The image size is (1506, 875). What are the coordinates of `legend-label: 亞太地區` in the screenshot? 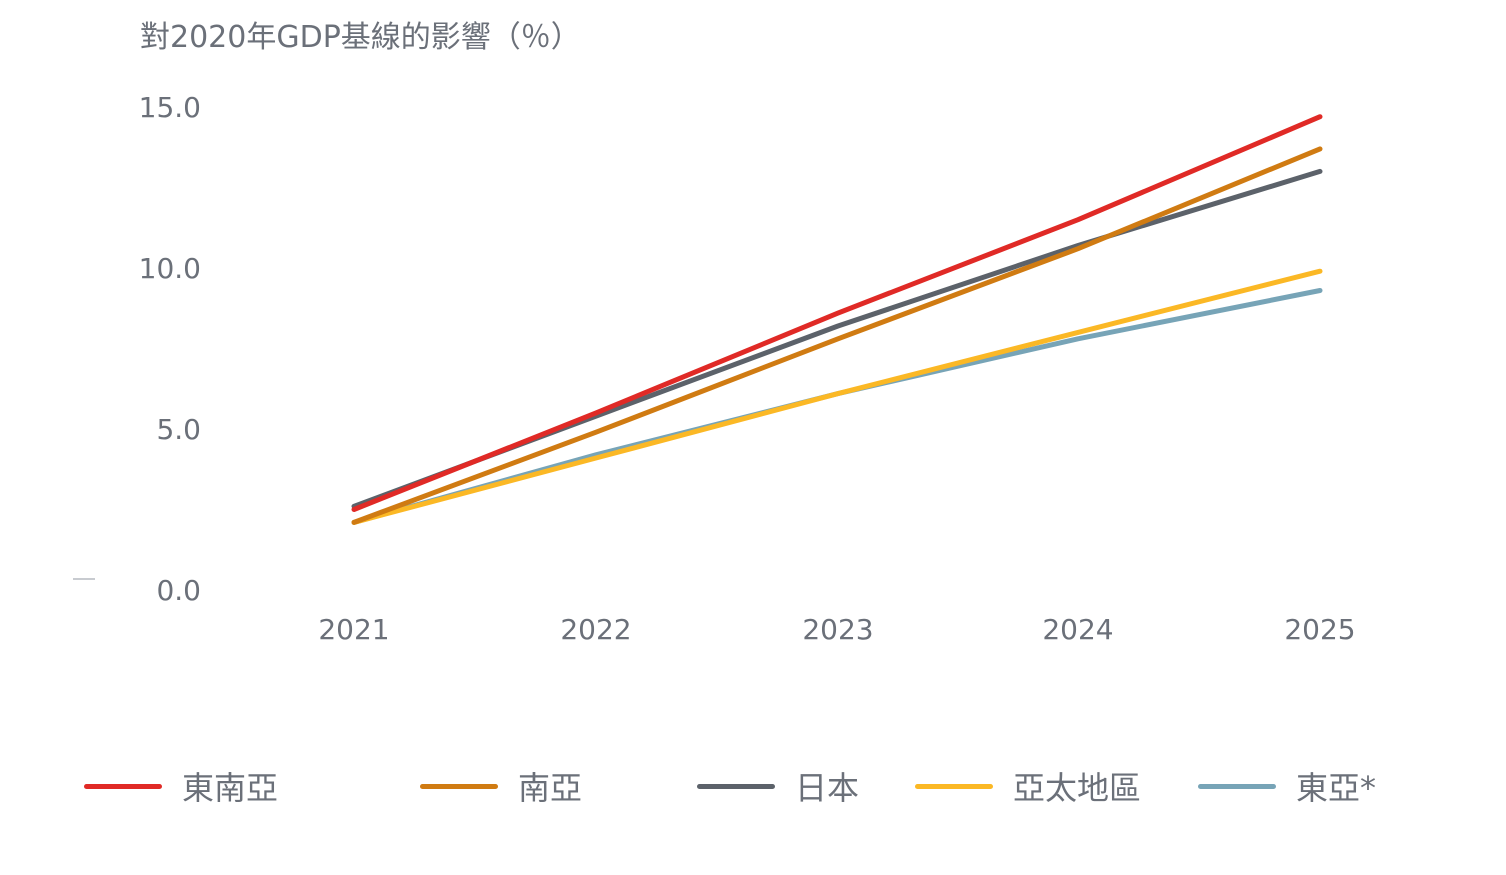 It's located at (1077, 788).